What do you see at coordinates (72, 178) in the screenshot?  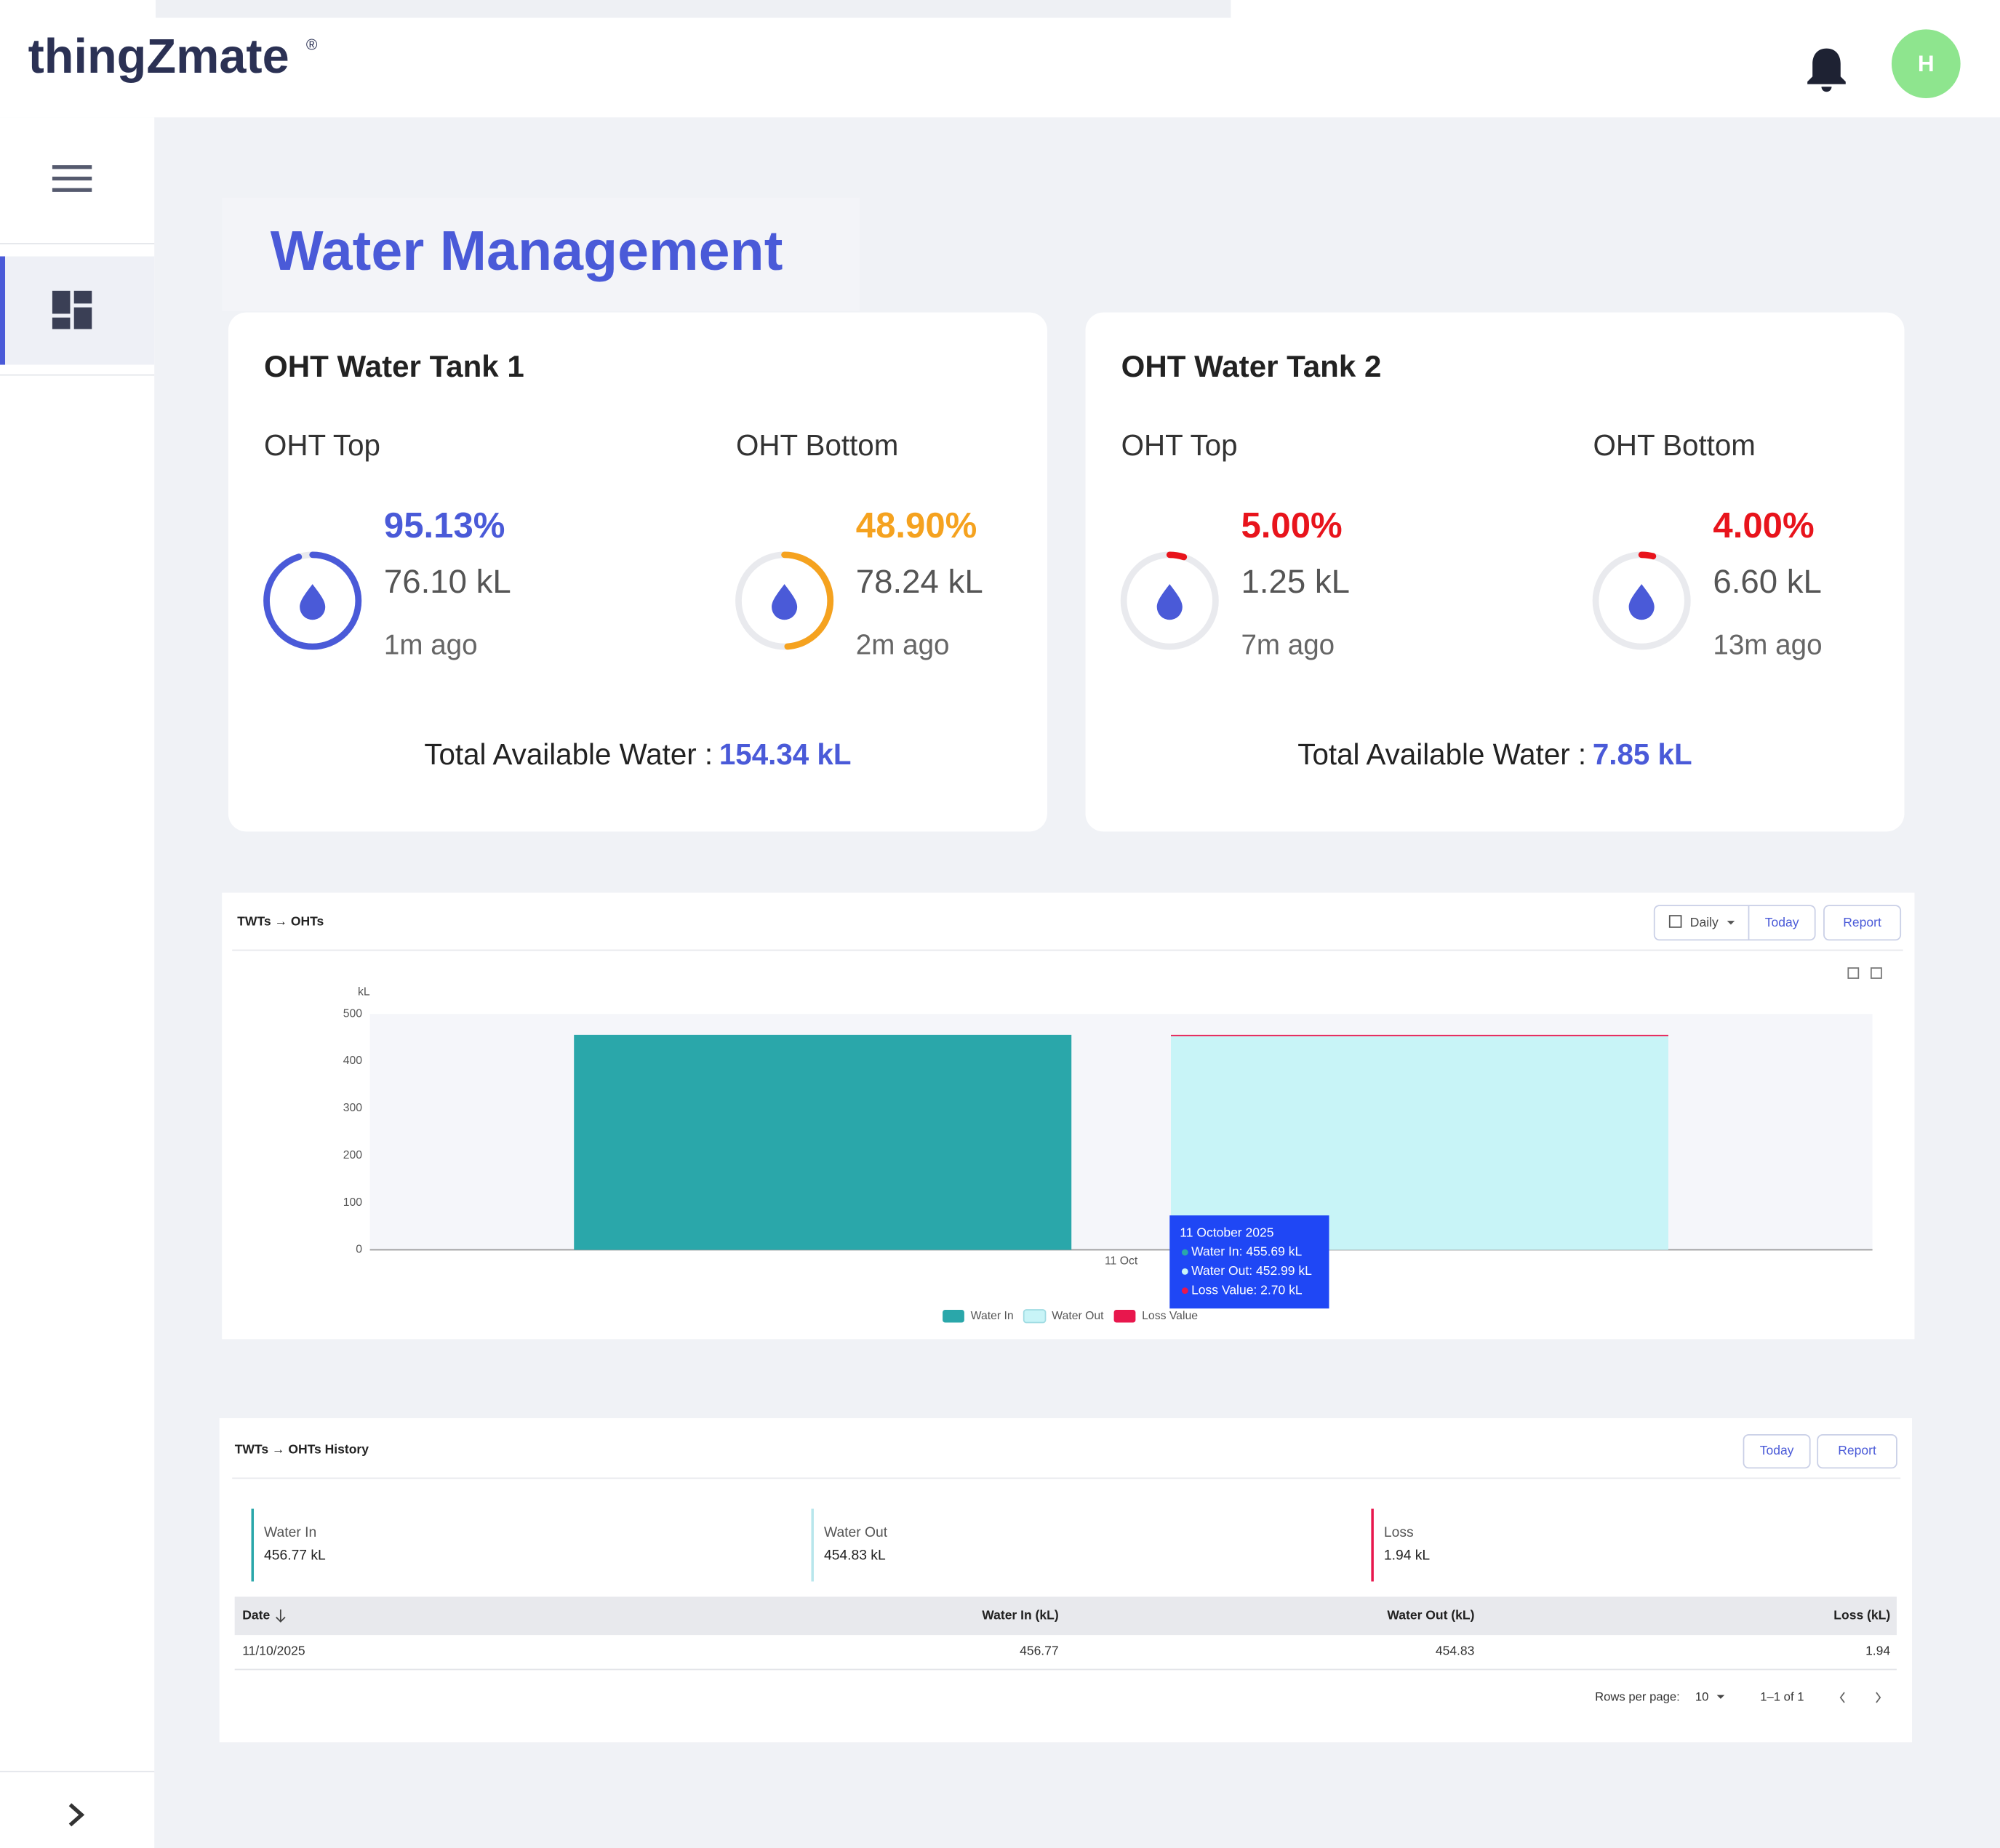 I see `menu-icon` at bounding box center [72, 178].